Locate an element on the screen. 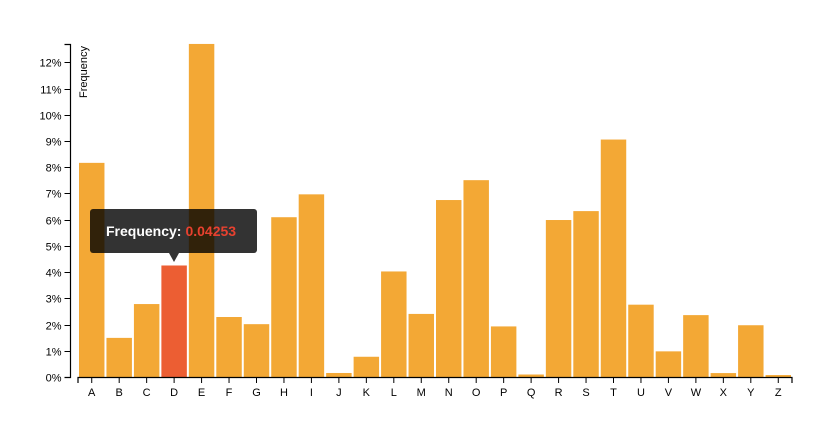  x-tick-label-k: K is located at coordinates (367, 393).